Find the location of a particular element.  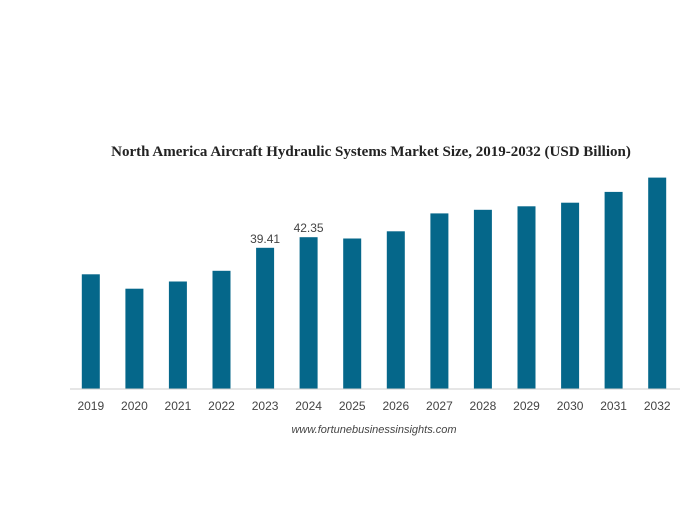

bar-2019 is located at coordinates (90, 331).